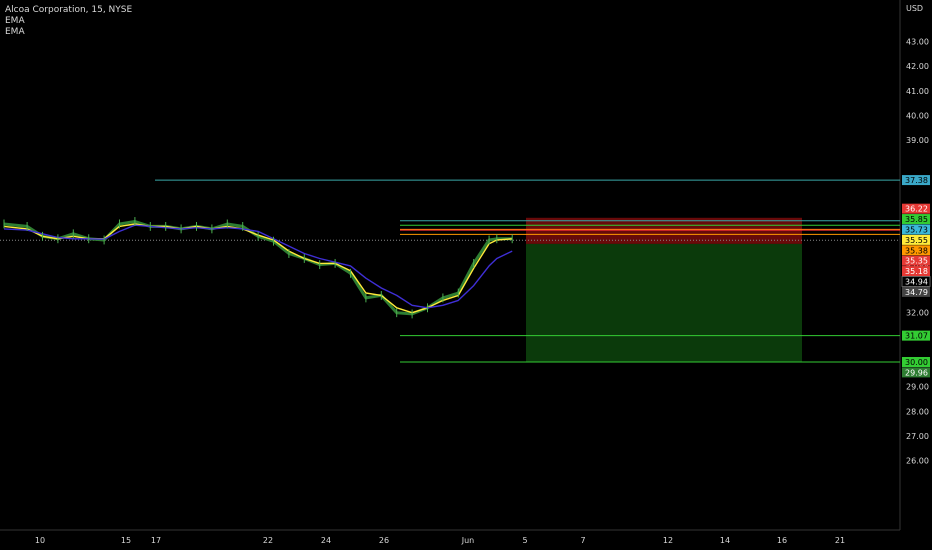 The height and width of the screenshot is (550, 932). Describe the element at coordinates (68, 32) in the screenshot. I see `ema-legend-slow: EMA` at that location.